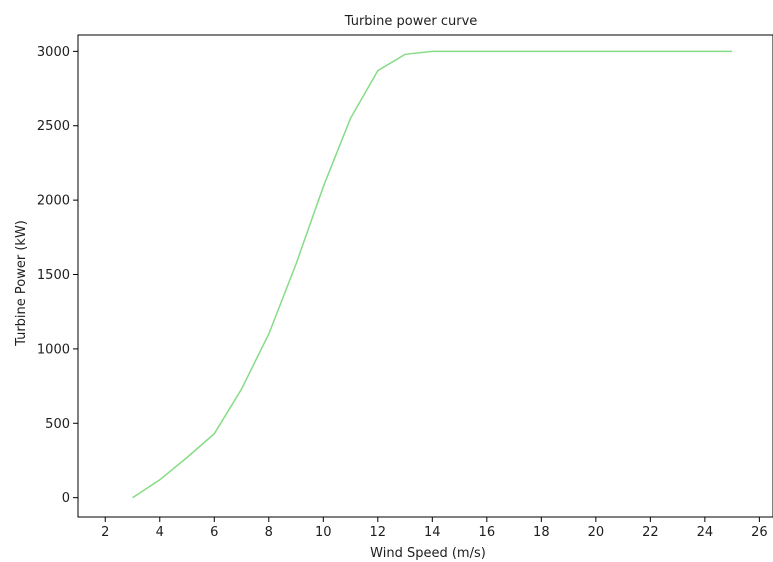 The width and height of the screenshot is (773, 562). What do you see at coordinates (378, 532) in the screenshot?
I see `x-tick-label: 12` at bounding box center [378, 532].